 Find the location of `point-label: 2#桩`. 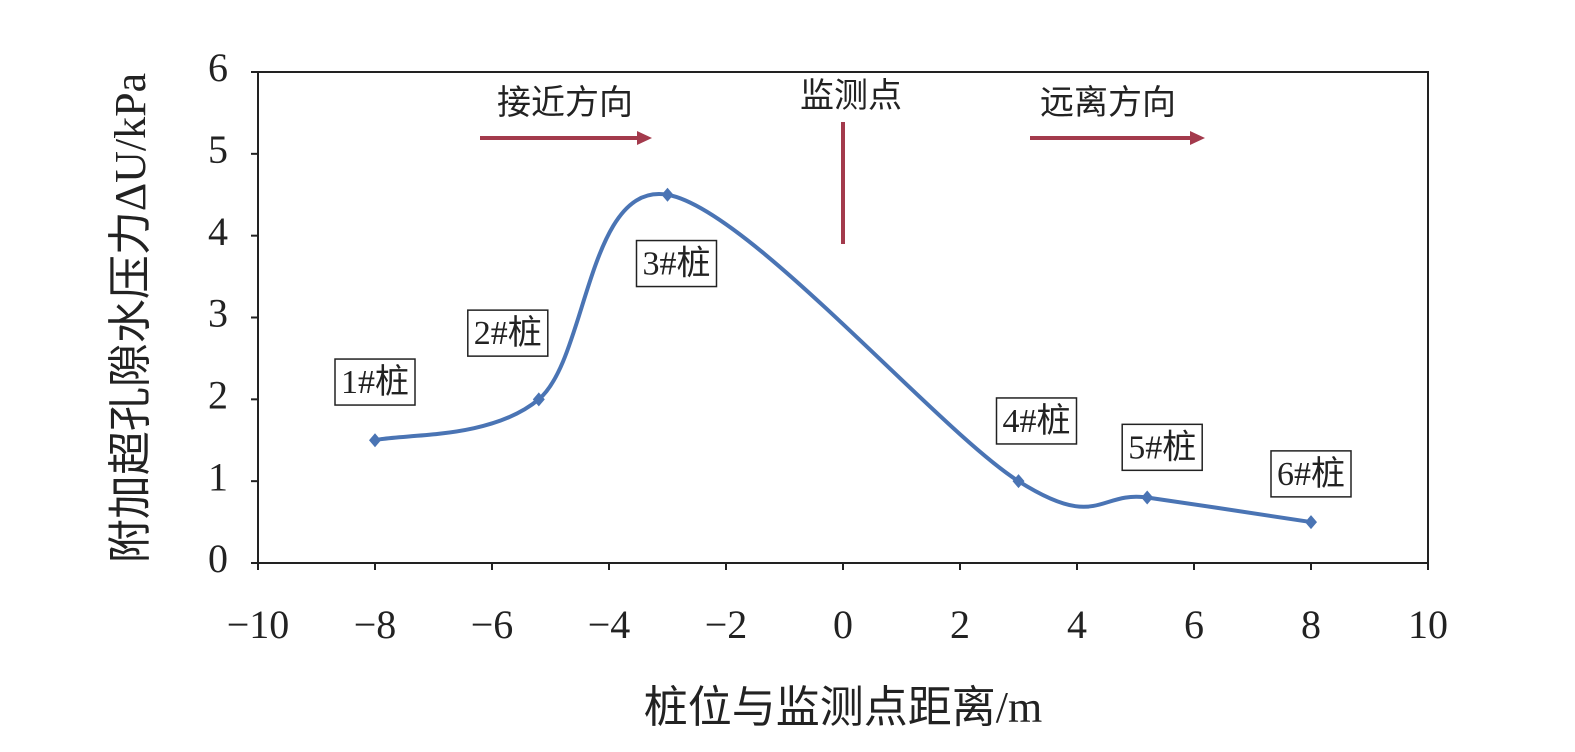

point-label: 2#桩 is located at coordinates (508, 333).